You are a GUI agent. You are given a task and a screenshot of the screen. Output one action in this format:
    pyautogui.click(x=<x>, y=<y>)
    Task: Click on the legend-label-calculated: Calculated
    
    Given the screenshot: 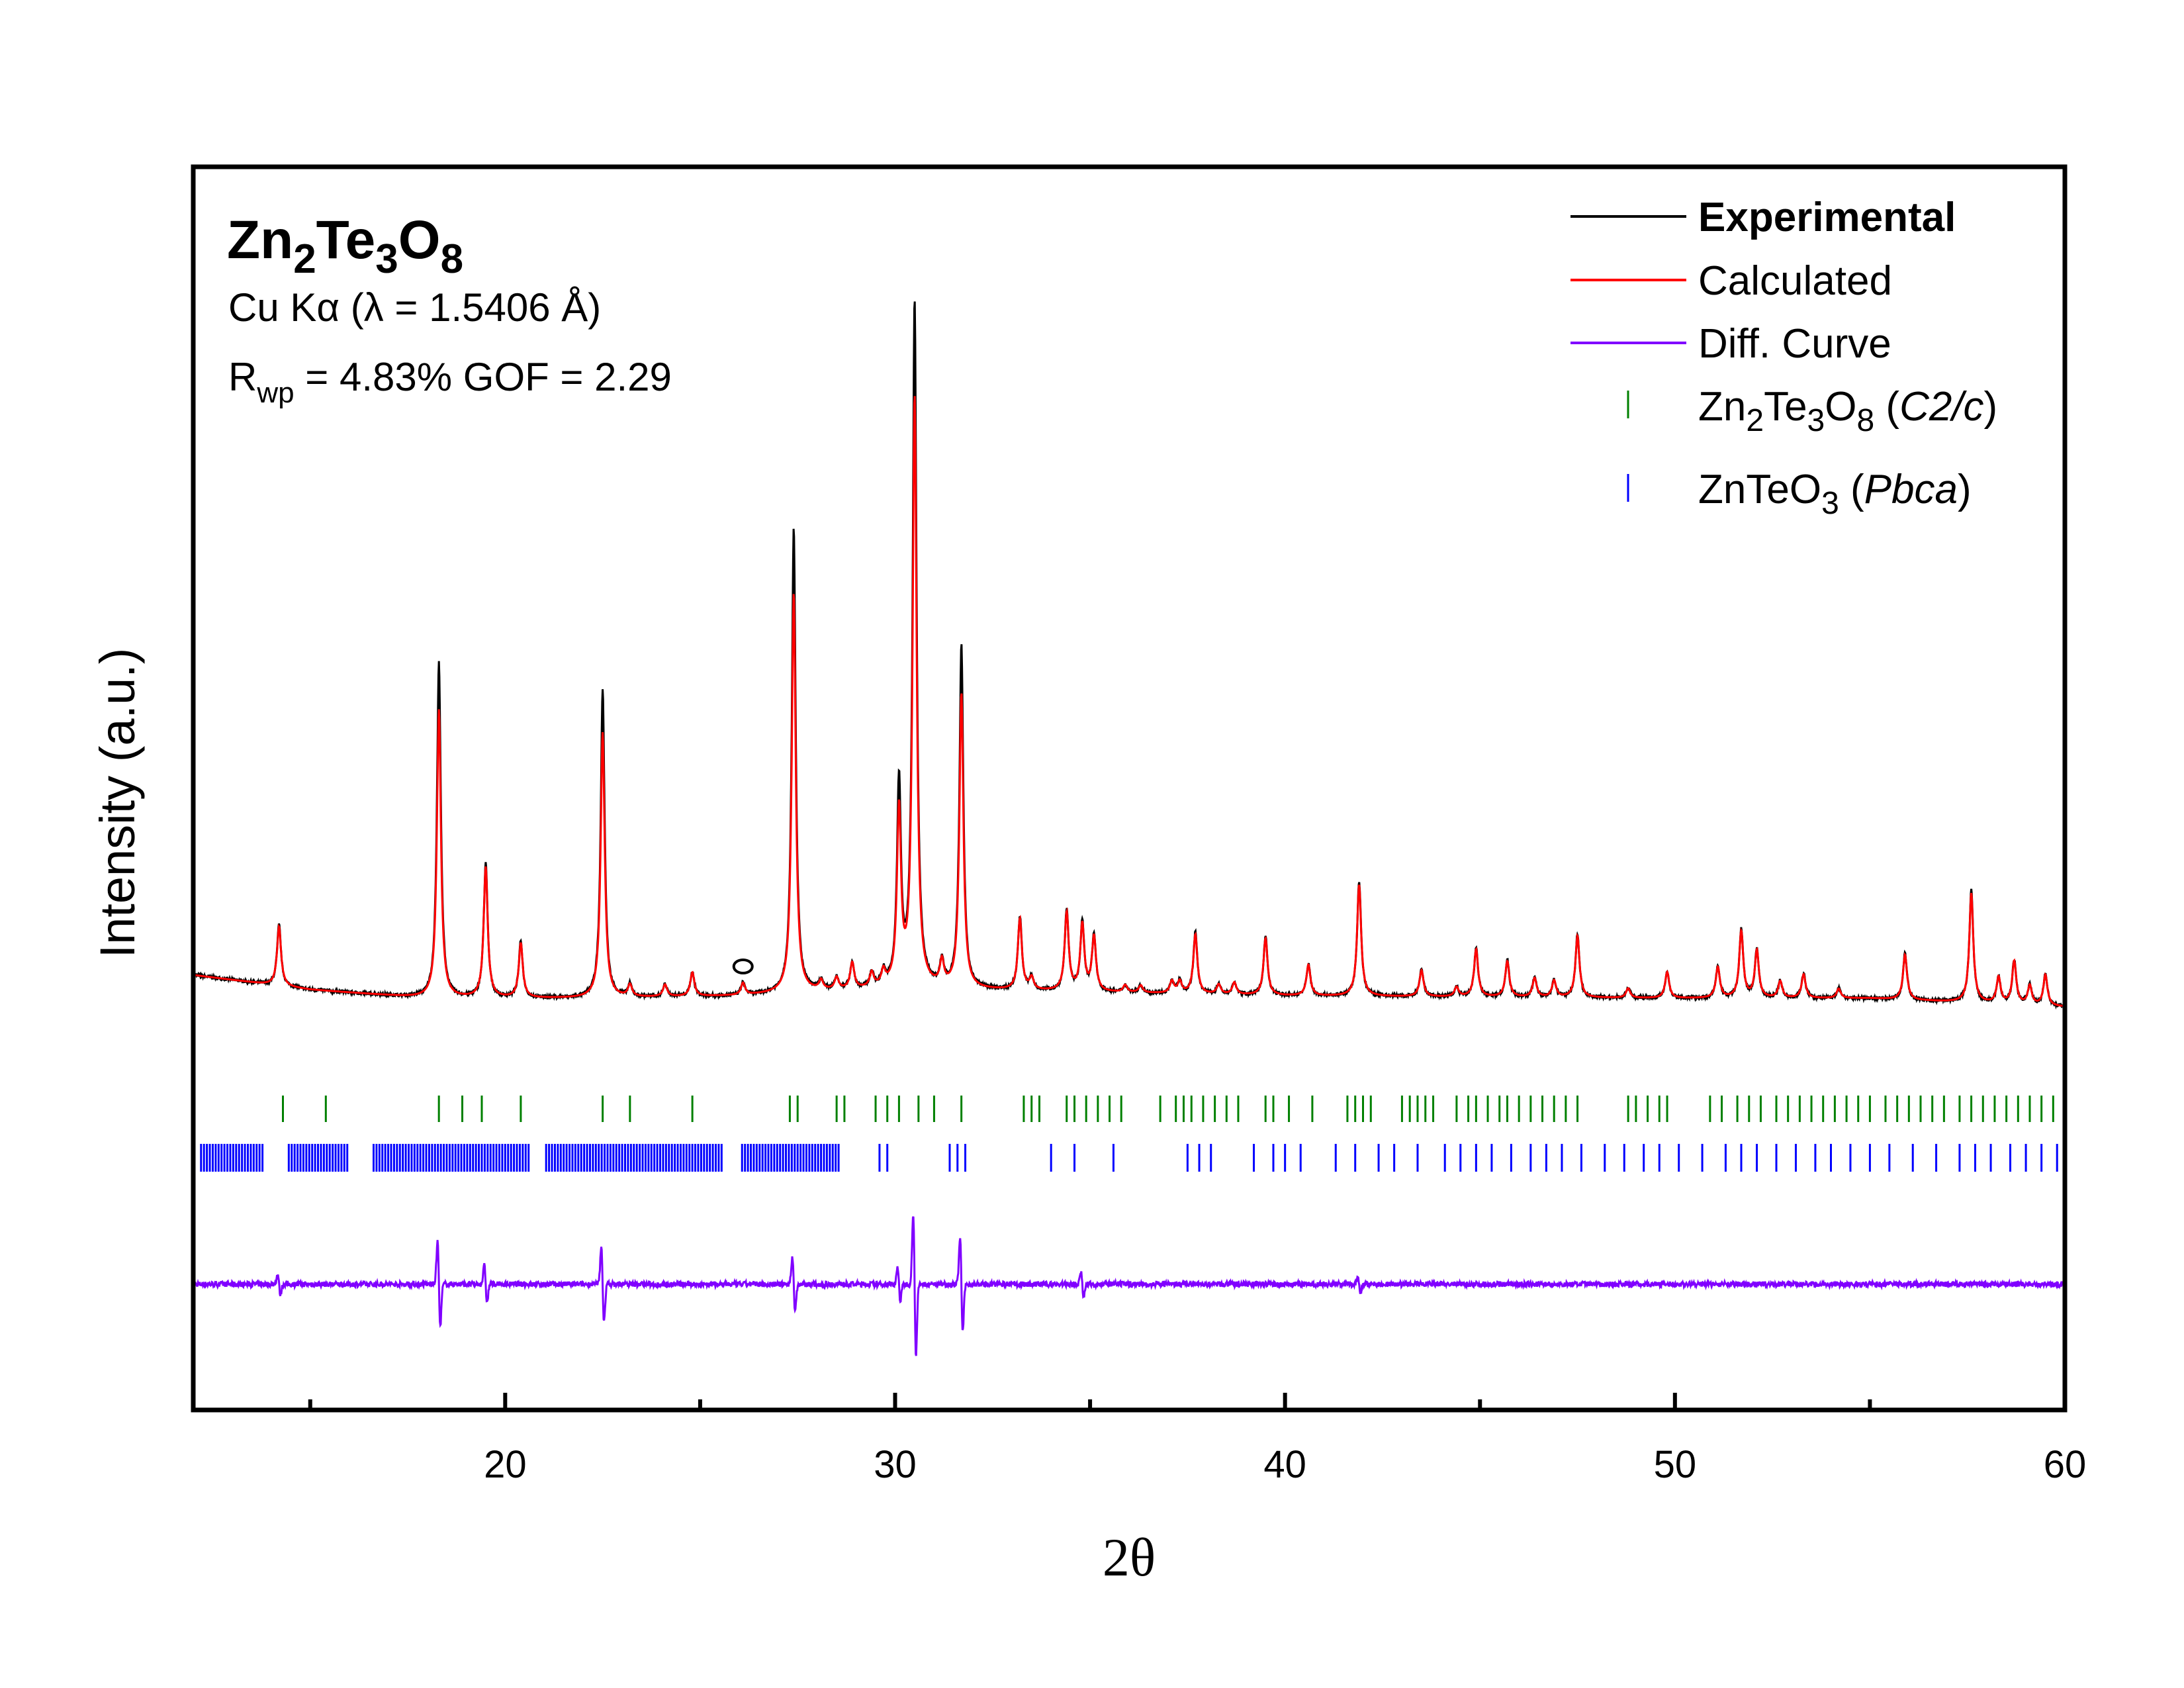 What is the action you would take?
    pyautogui.click(x=1795, y=281)
    